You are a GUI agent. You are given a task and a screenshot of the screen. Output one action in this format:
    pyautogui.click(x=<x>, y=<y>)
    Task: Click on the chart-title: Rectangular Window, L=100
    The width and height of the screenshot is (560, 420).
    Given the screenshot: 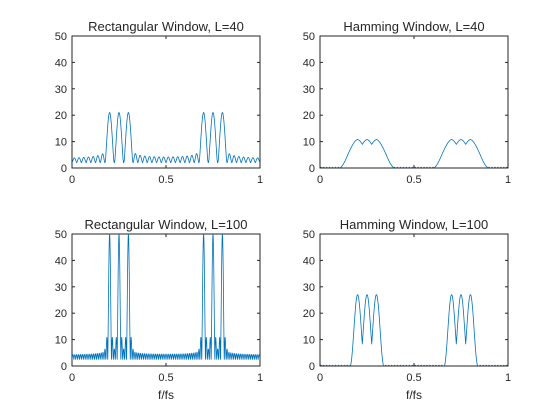 What is the action you would take?
    pyautogui.click(x=166, y=224)
    